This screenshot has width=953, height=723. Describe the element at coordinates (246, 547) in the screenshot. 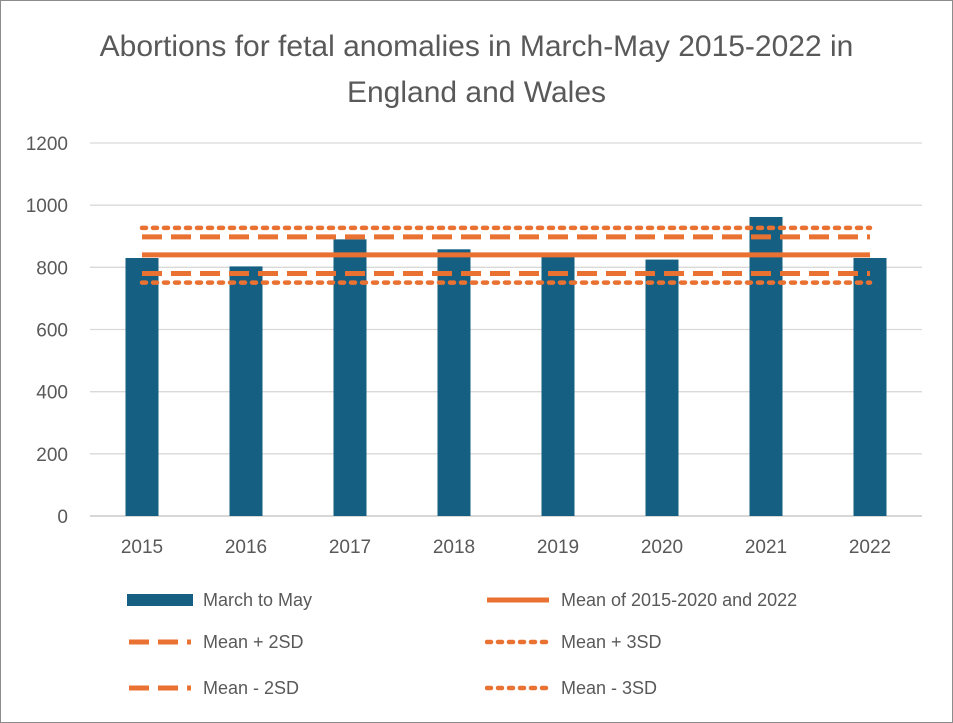

I see `x-tick-label: 2016` at that location.